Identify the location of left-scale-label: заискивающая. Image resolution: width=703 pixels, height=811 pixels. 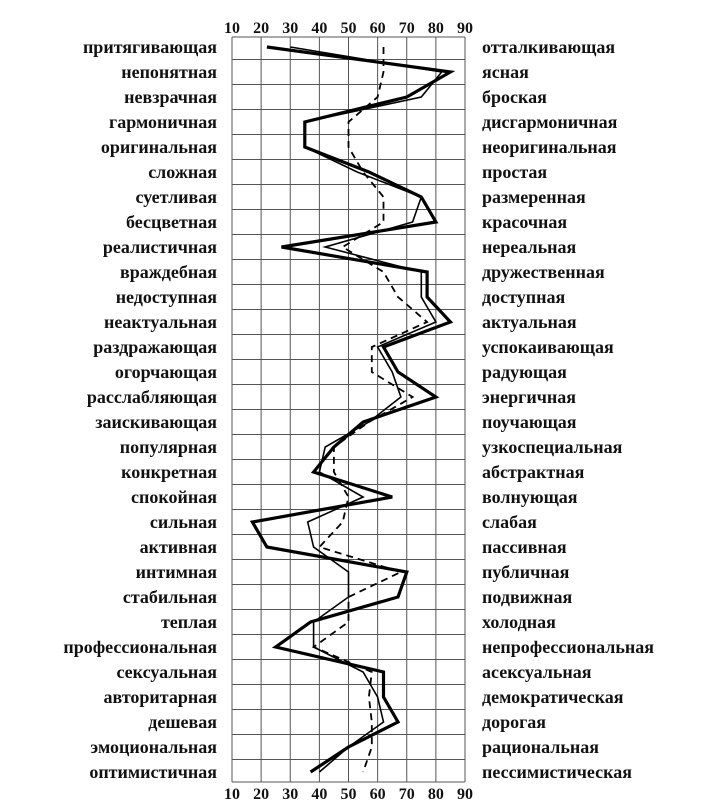
(156, 422).